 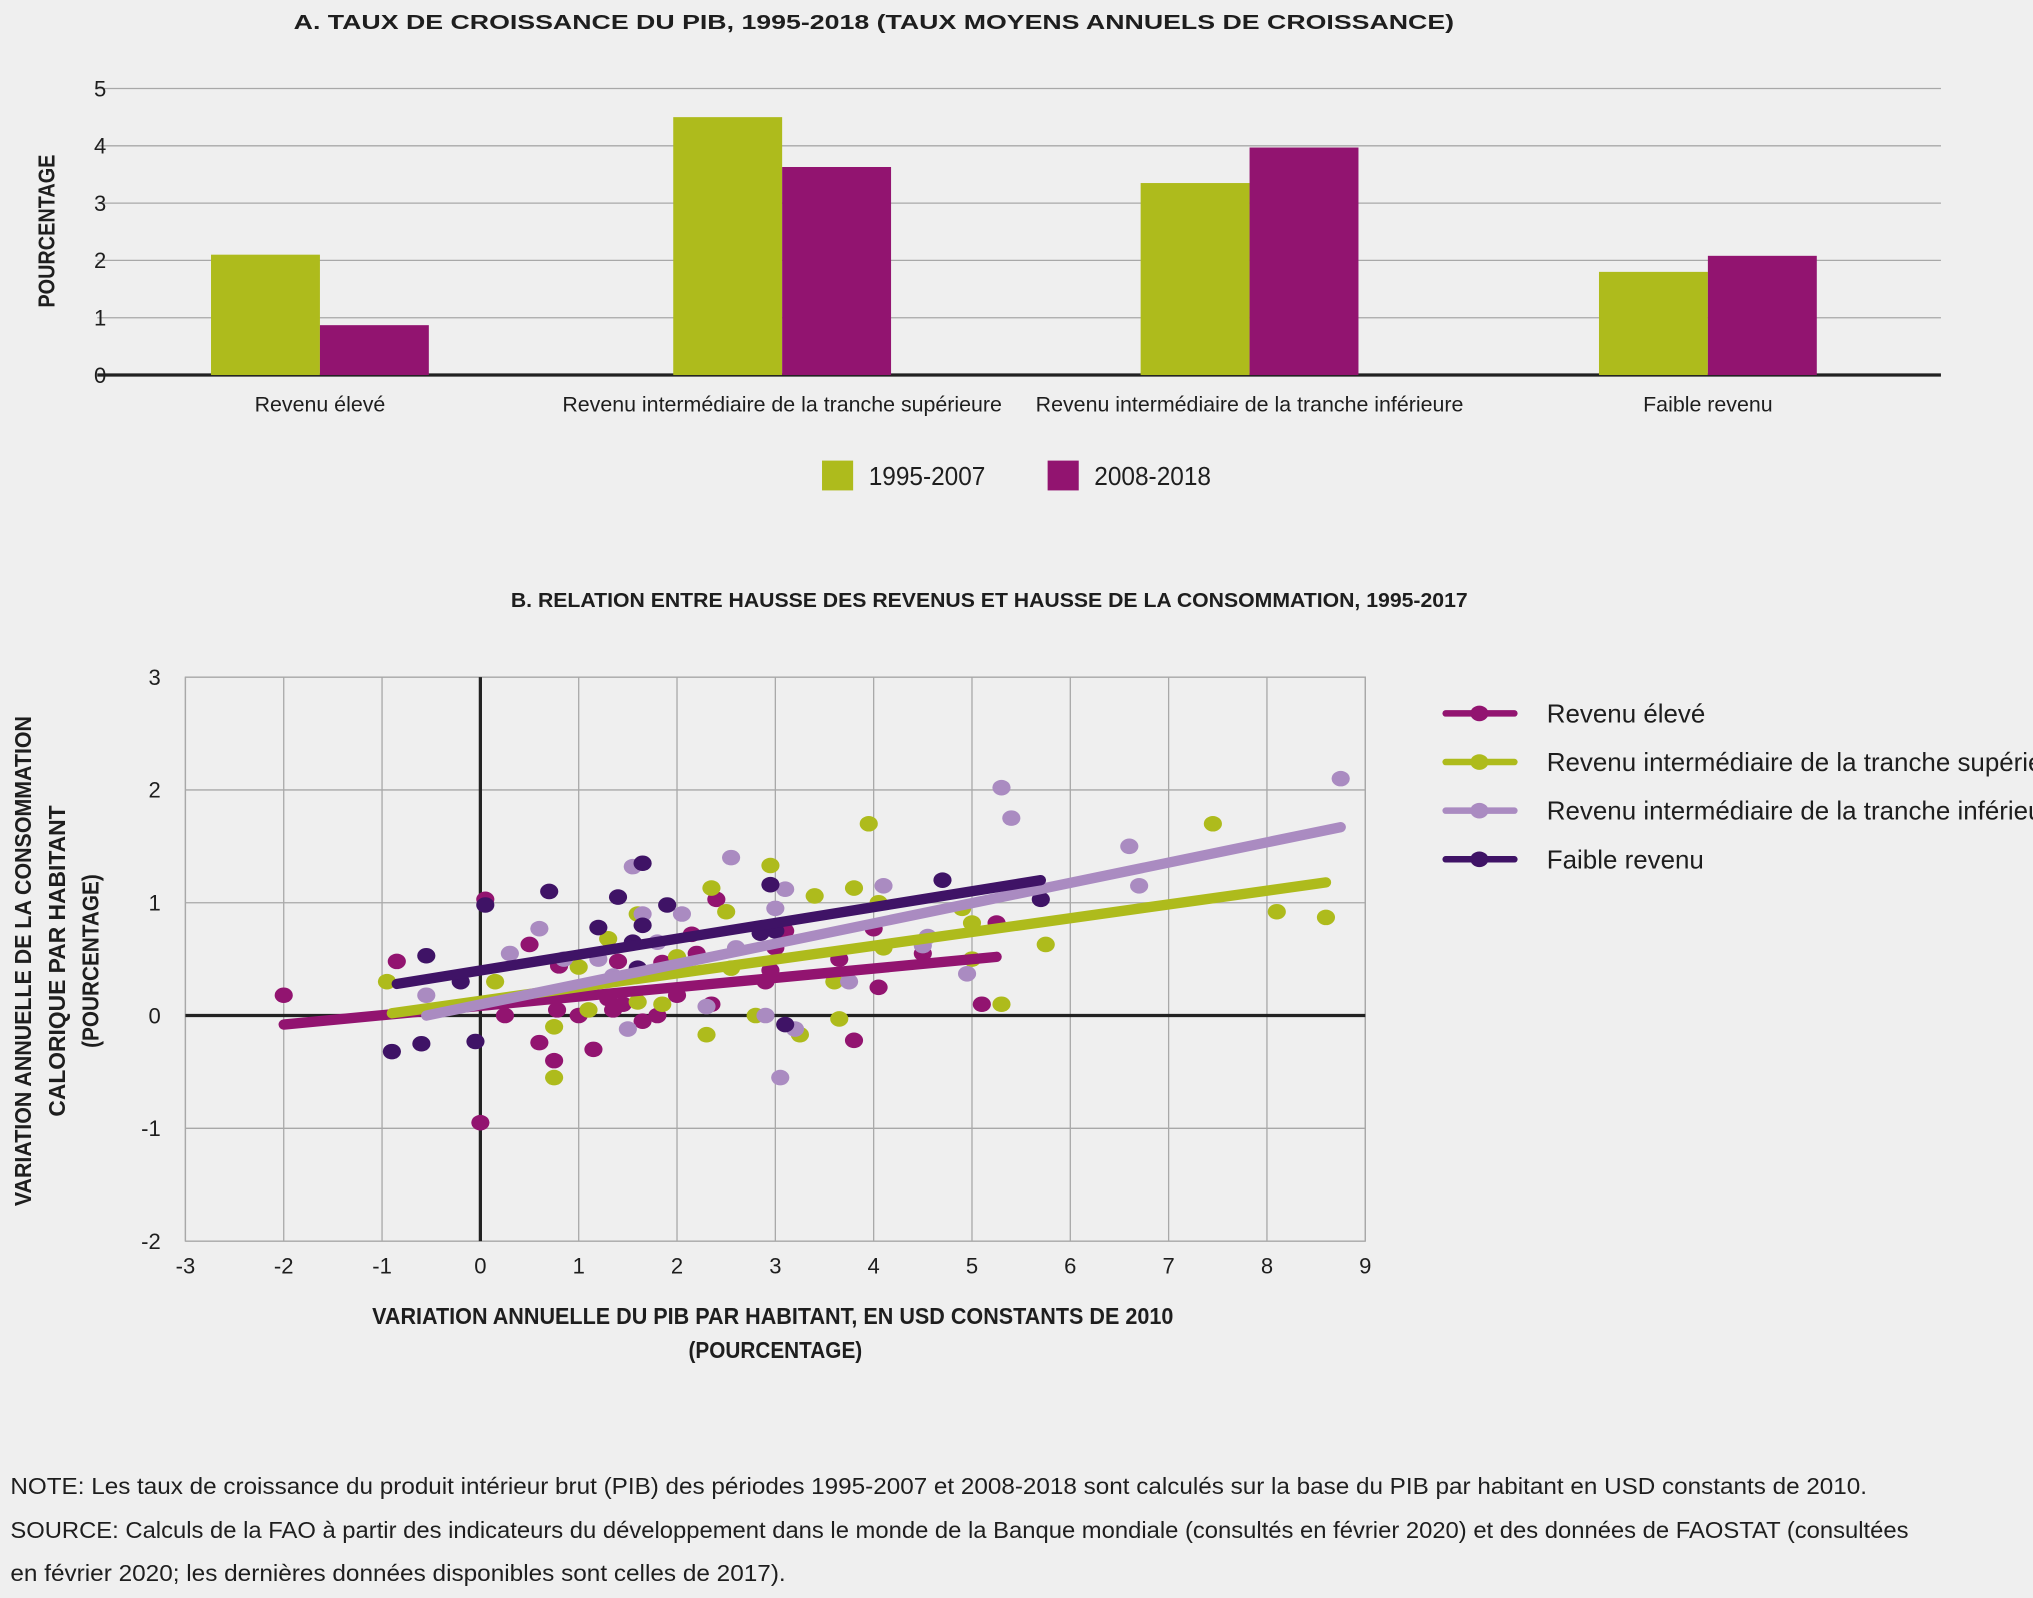 What do you see at coordinates (1625, 860) in the screenshot?
I see `legend-label: Faible revenu` at bounding box center [1625, 860].